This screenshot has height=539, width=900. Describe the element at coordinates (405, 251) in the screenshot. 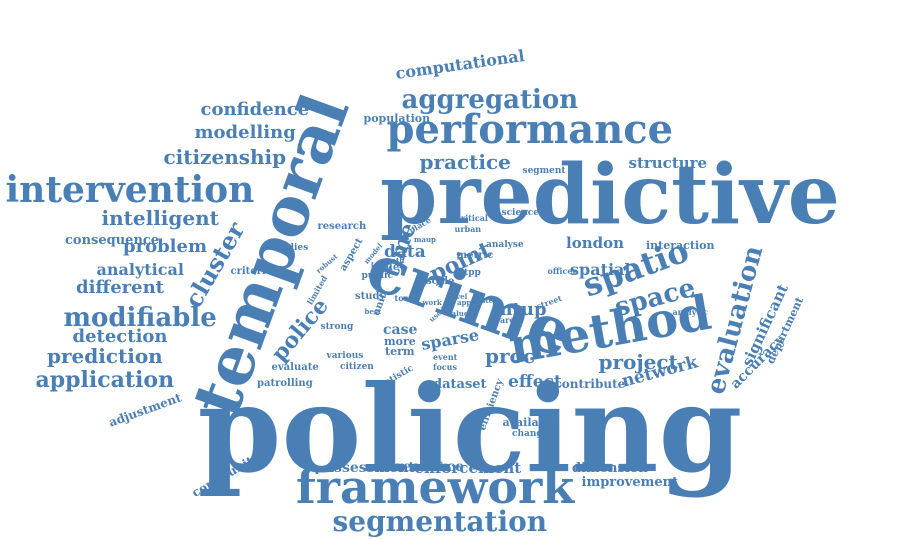

I see `word-data: data` at that location.